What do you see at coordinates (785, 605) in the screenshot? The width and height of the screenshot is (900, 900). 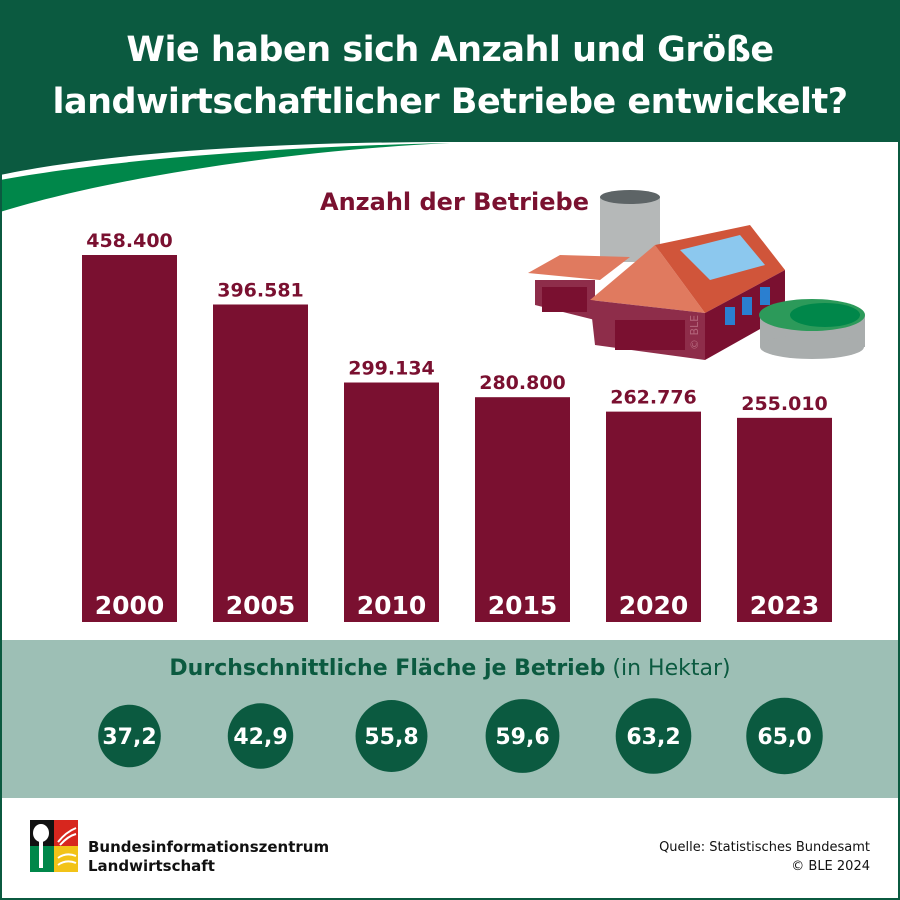 I see `year-label: 2023` at bounding box center [785, 605].